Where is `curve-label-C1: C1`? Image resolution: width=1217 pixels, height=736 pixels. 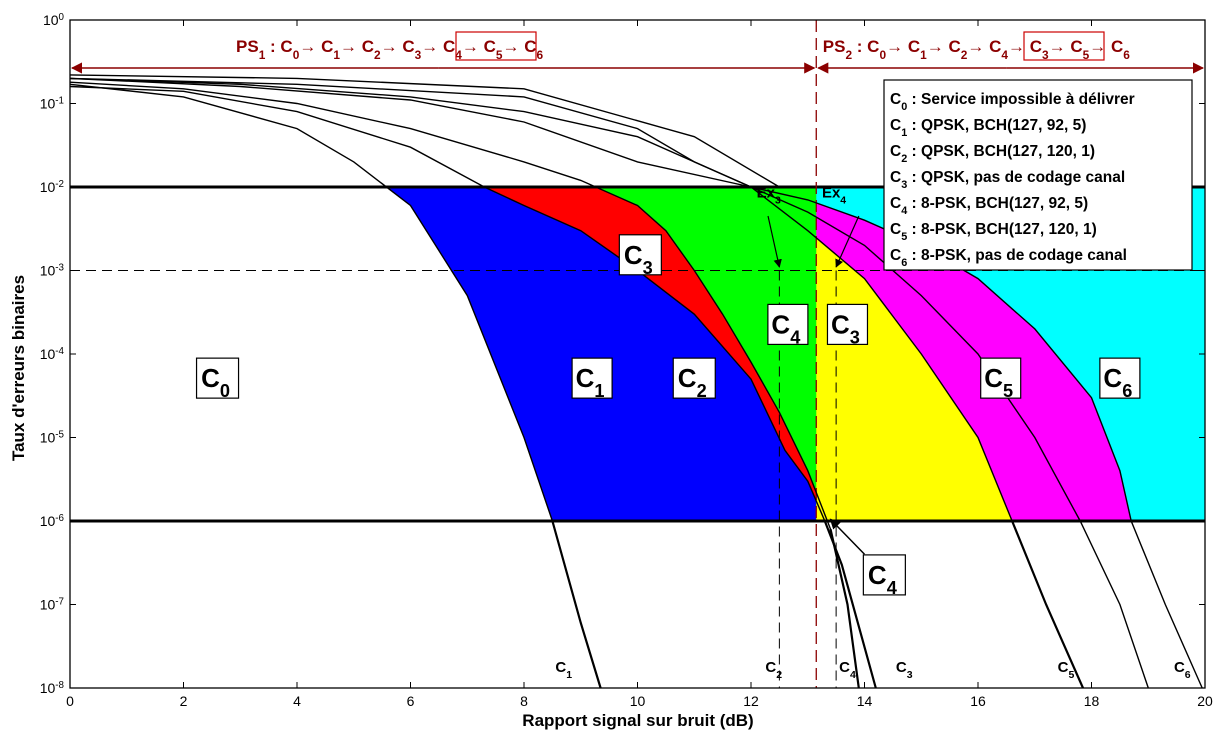
curve-label-C1: C1 is located at coordinates (563, 670).